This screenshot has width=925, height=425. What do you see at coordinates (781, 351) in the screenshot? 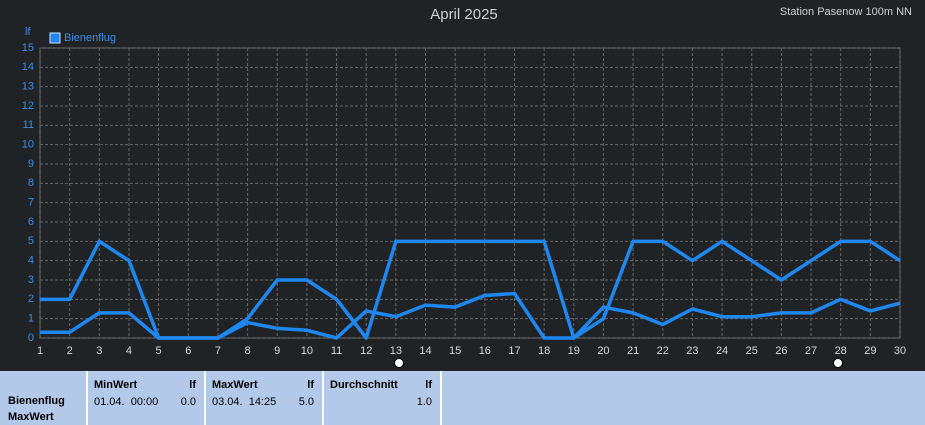
I see `x-tick-label: 26` at bounding box center [781, 351].